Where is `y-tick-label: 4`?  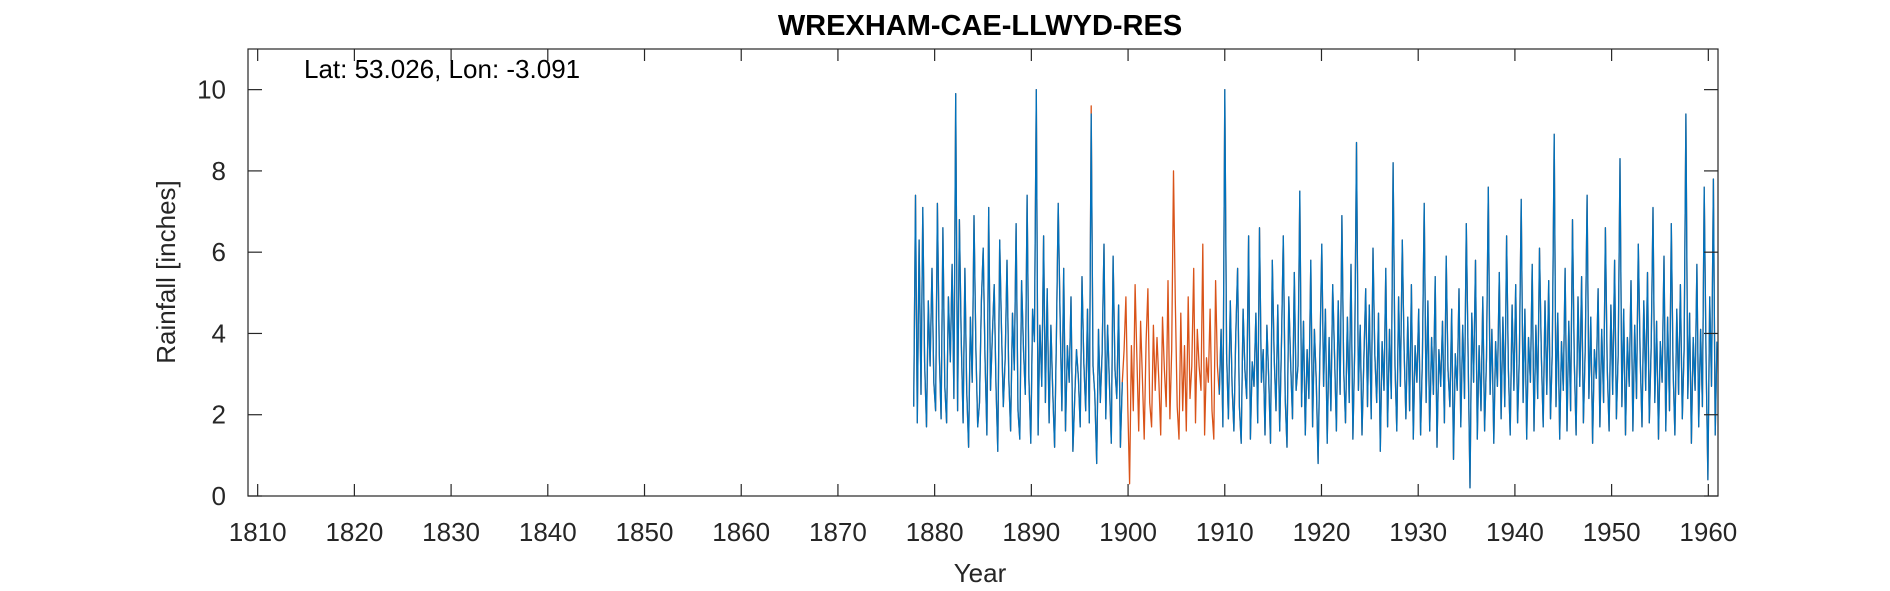 y-tick-label: 4 is located at coordinates (219, 333).